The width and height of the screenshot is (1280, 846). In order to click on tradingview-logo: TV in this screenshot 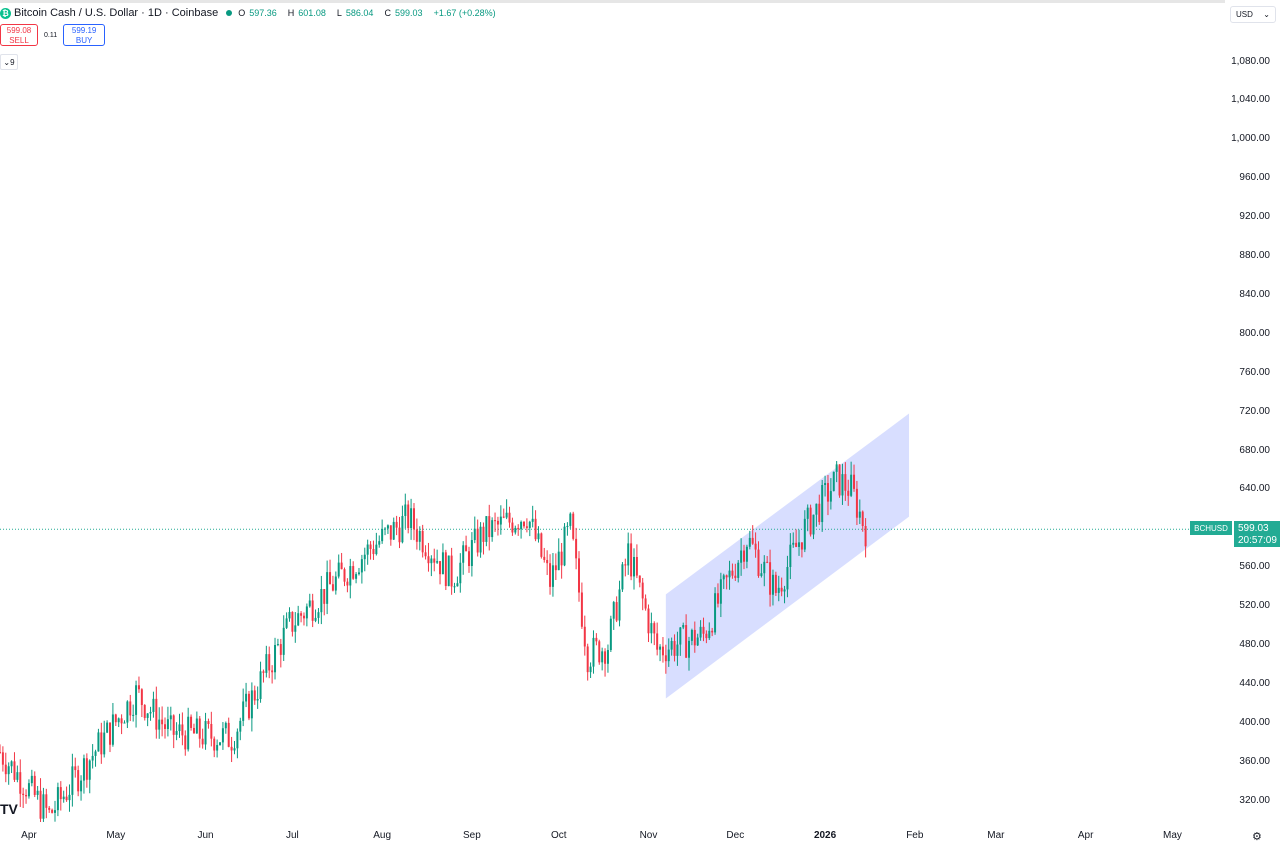, I will do `click(9, 809)`.